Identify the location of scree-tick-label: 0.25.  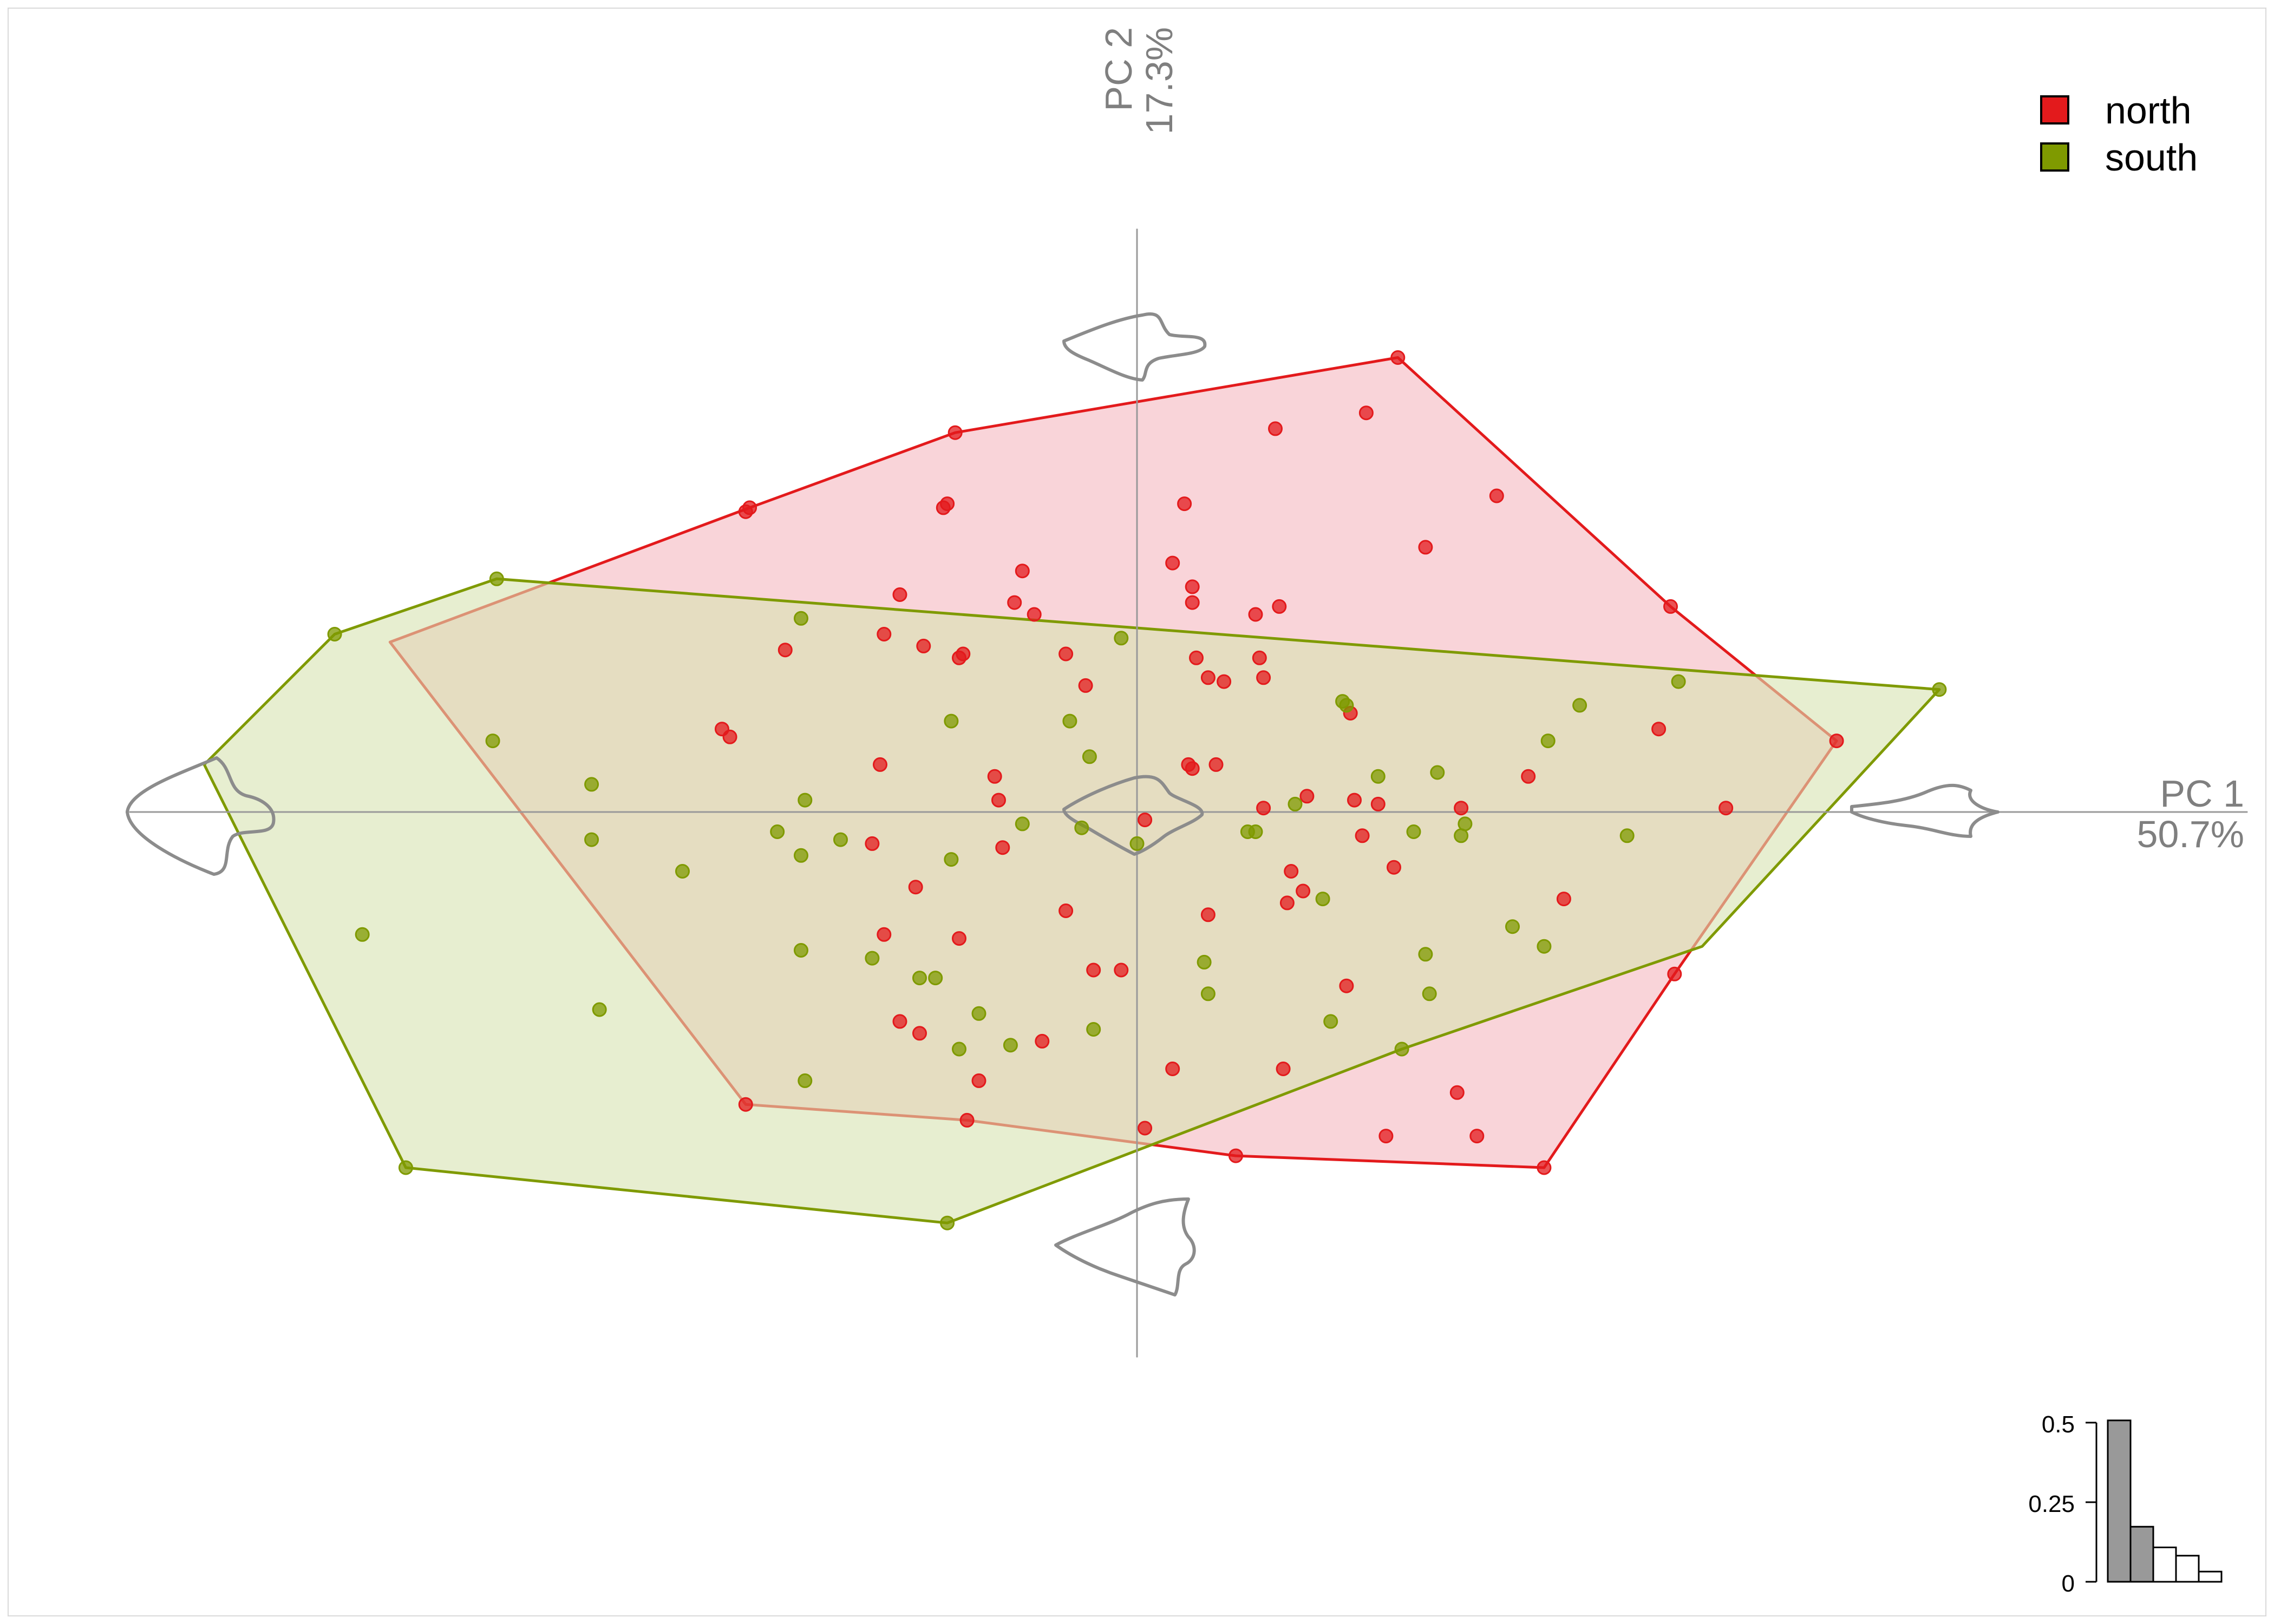
(2052, 1504).